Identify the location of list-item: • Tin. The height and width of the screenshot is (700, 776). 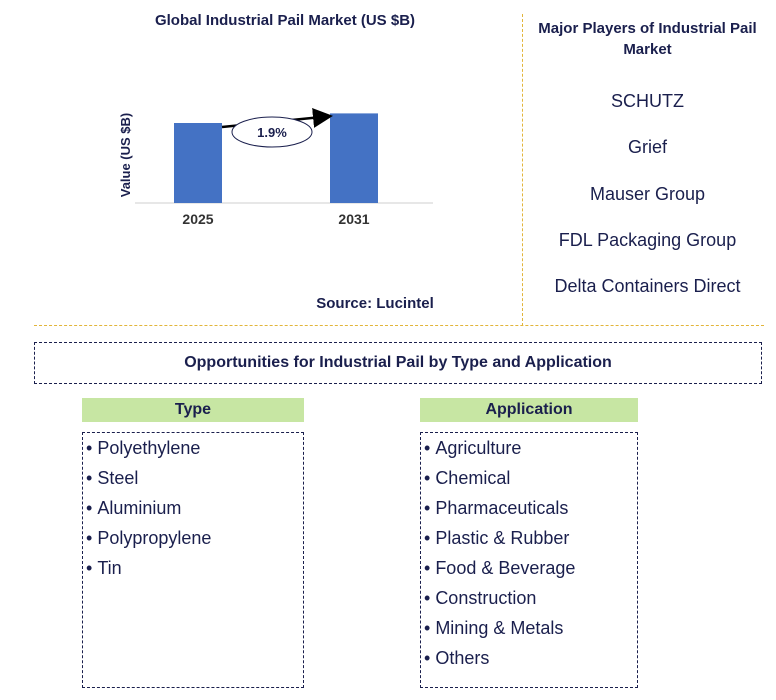
(104, 568).